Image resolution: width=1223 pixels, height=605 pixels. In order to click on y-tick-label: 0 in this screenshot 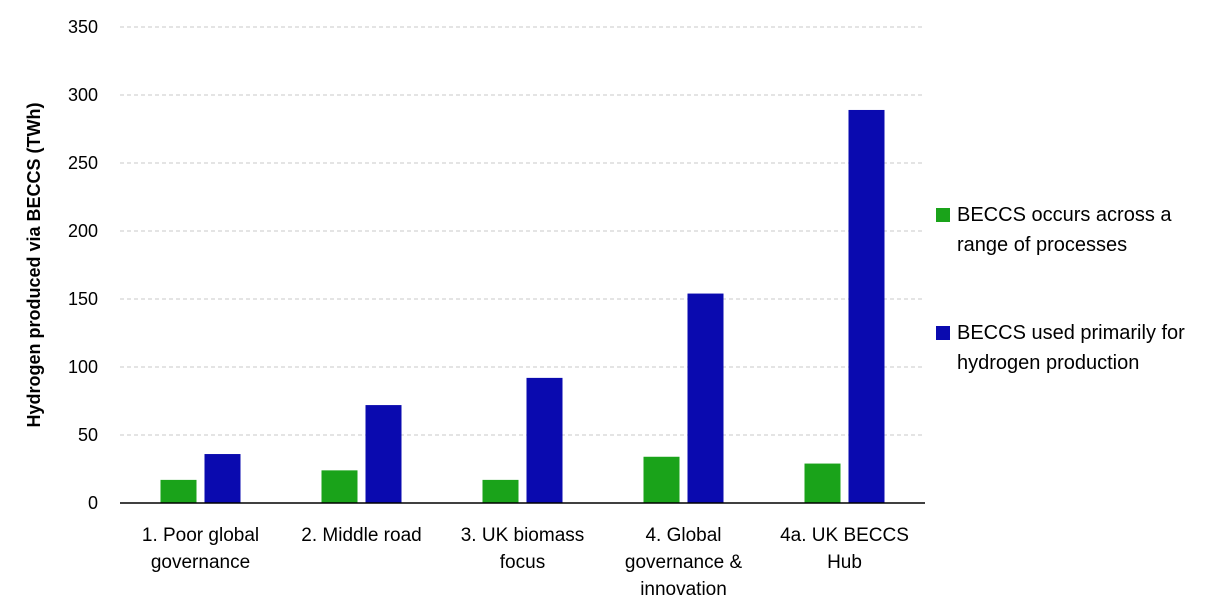, I will do `click(93, 503)`.